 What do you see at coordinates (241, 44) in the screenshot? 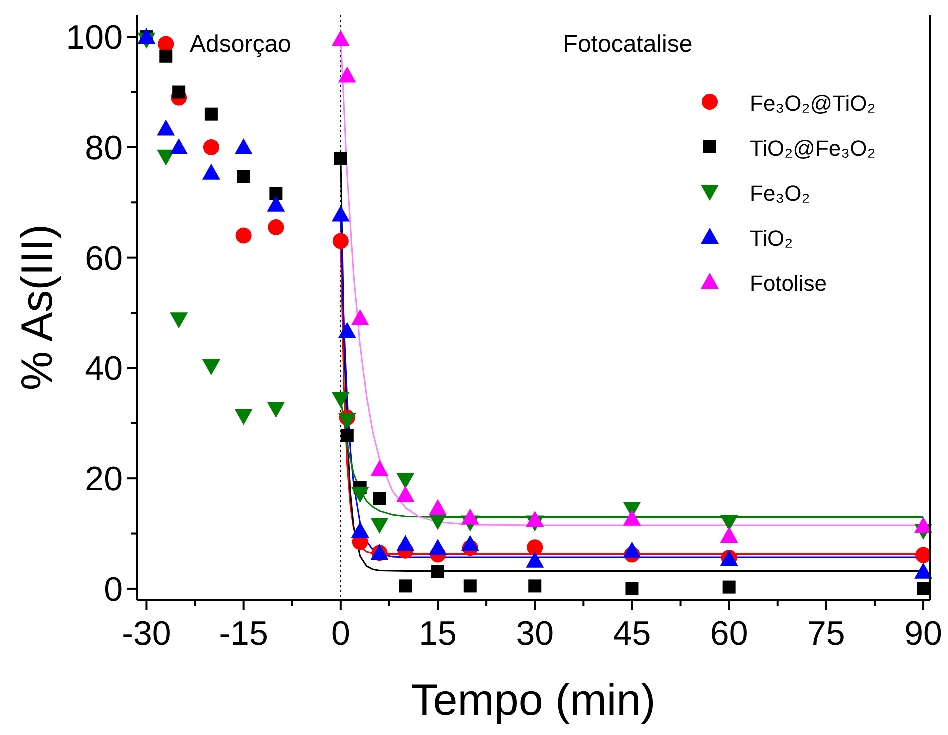
I see `annotation: Adsorçao` at bounding box center [241, 44].